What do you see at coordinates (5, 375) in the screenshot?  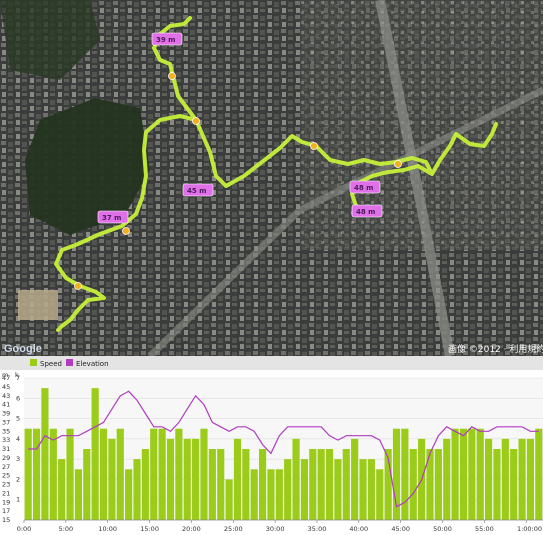 I see `elevation-unit: m` at bounding box center [5, 375].